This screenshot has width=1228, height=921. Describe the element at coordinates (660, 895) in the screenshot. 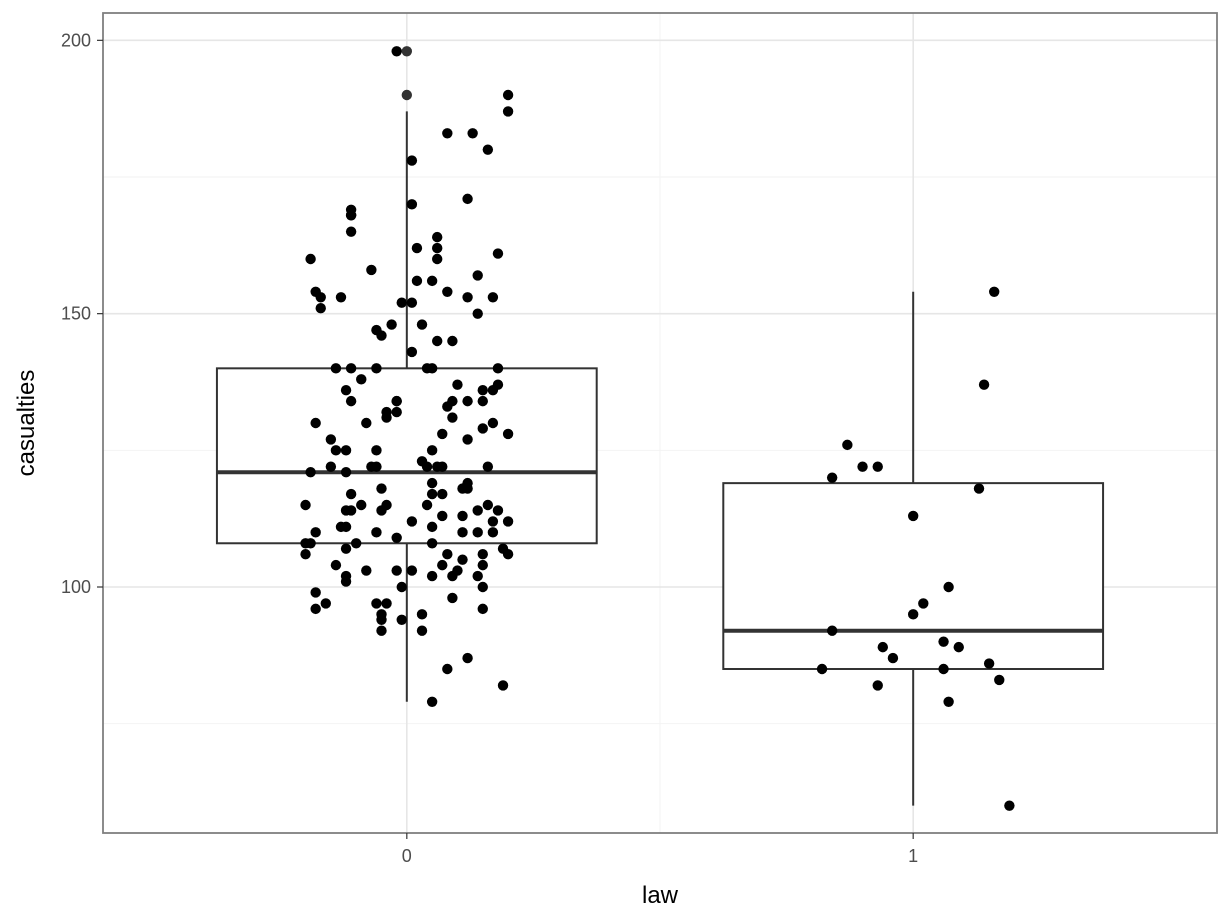

I see `x-axis-title: law` at that location.